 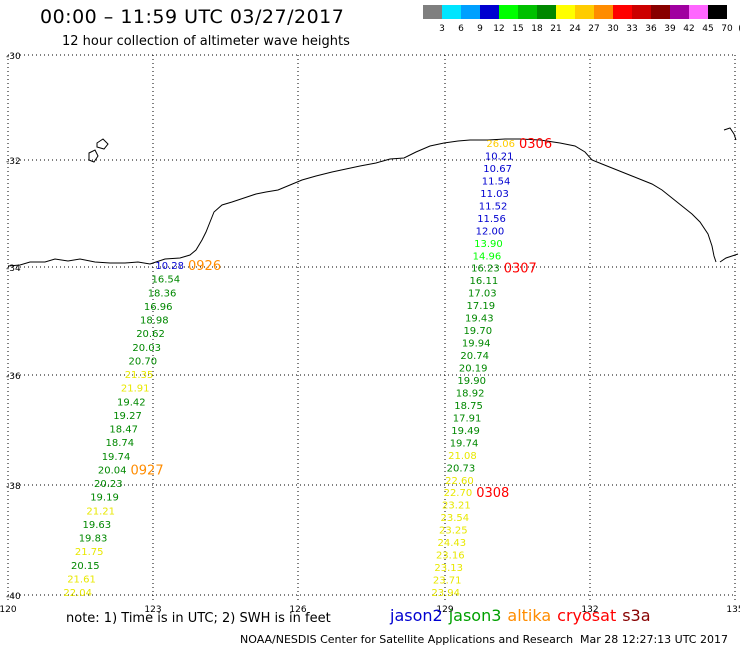 I want to click on wave-height-value: 19.70, so click(x=477, y=331).